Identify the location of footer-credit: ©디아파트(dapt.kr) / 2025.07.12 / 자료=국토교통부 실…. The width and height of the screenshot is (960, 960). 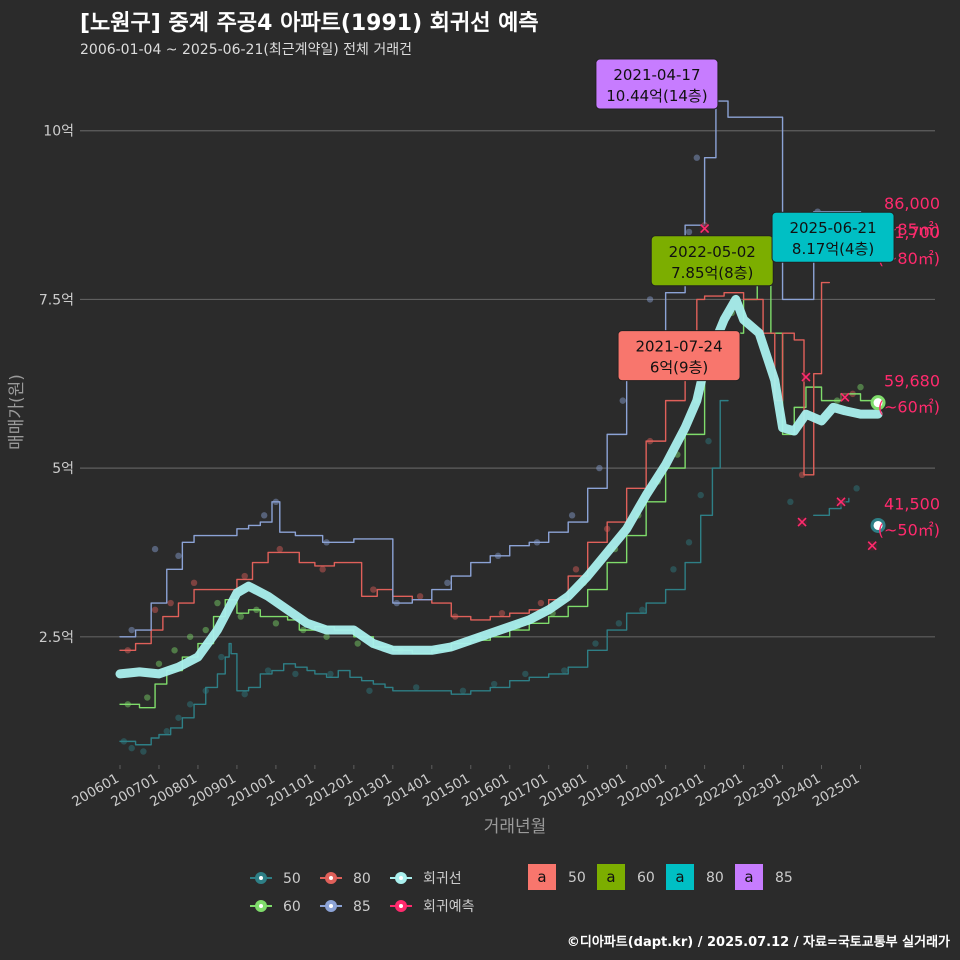
(758, 942).